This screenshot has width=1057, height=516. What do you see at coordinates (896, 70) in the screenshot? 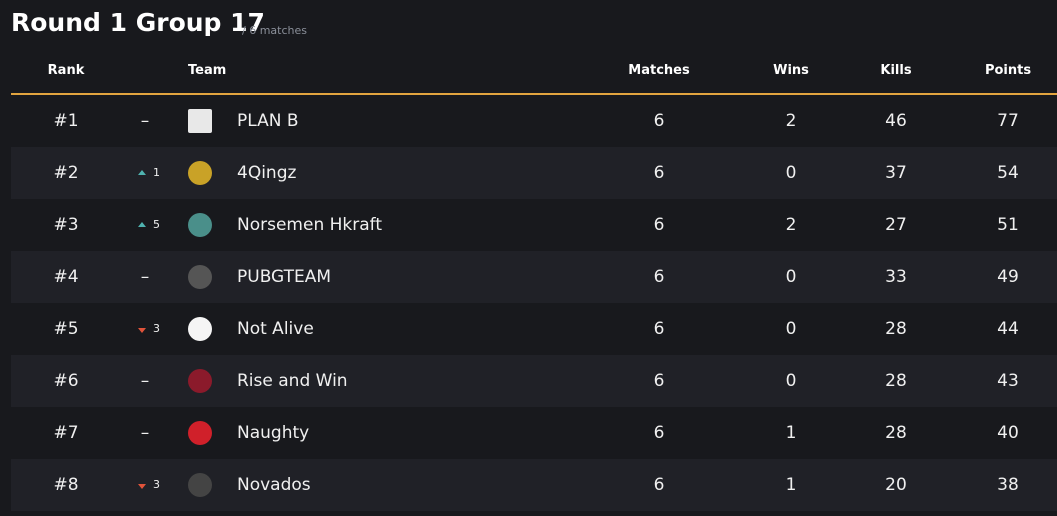
I see `column-header: Kills` at bounding box center [896, 70].